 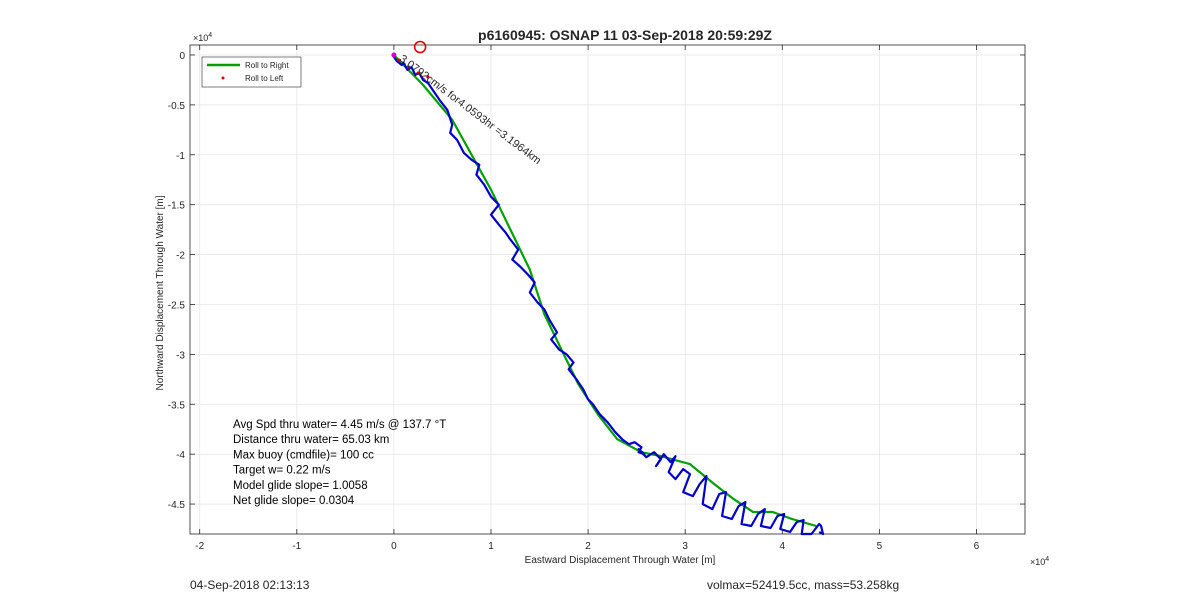 I want to click on x-tick-label: -2, so click(x=199, y=546).